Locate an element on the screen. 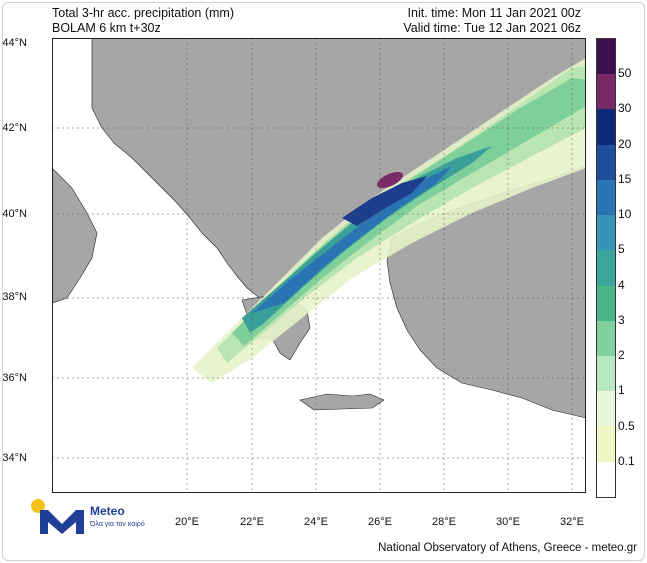 The width and height of the screenshot is (647, 563). logo-name: Meteo is located at coordinates (107, 511).